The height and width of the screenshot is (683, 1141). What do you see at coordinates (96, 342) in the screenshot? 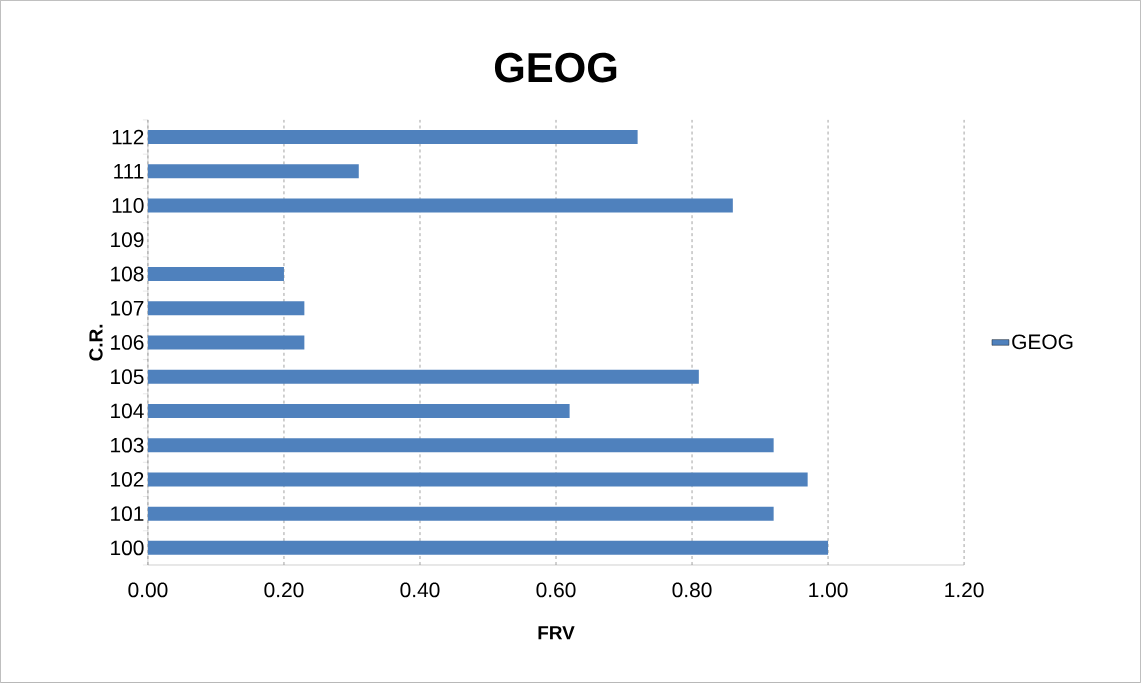
I see `y-axis-title: C.R.` at bounding box center [96, 342].